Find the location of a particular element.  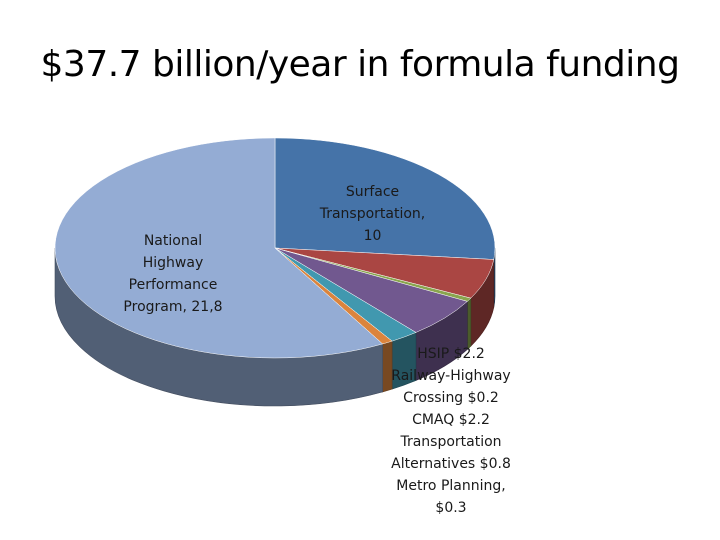

data-label-line: Transportation is located at coordinates (451, 442).